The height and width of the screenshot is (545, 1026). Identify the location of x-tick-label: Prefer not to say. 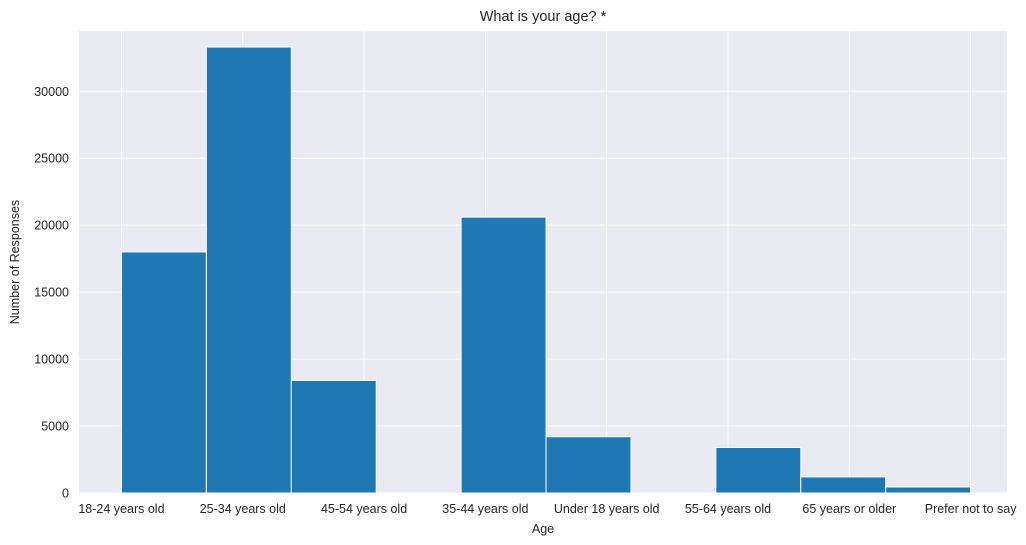
(971, 509).